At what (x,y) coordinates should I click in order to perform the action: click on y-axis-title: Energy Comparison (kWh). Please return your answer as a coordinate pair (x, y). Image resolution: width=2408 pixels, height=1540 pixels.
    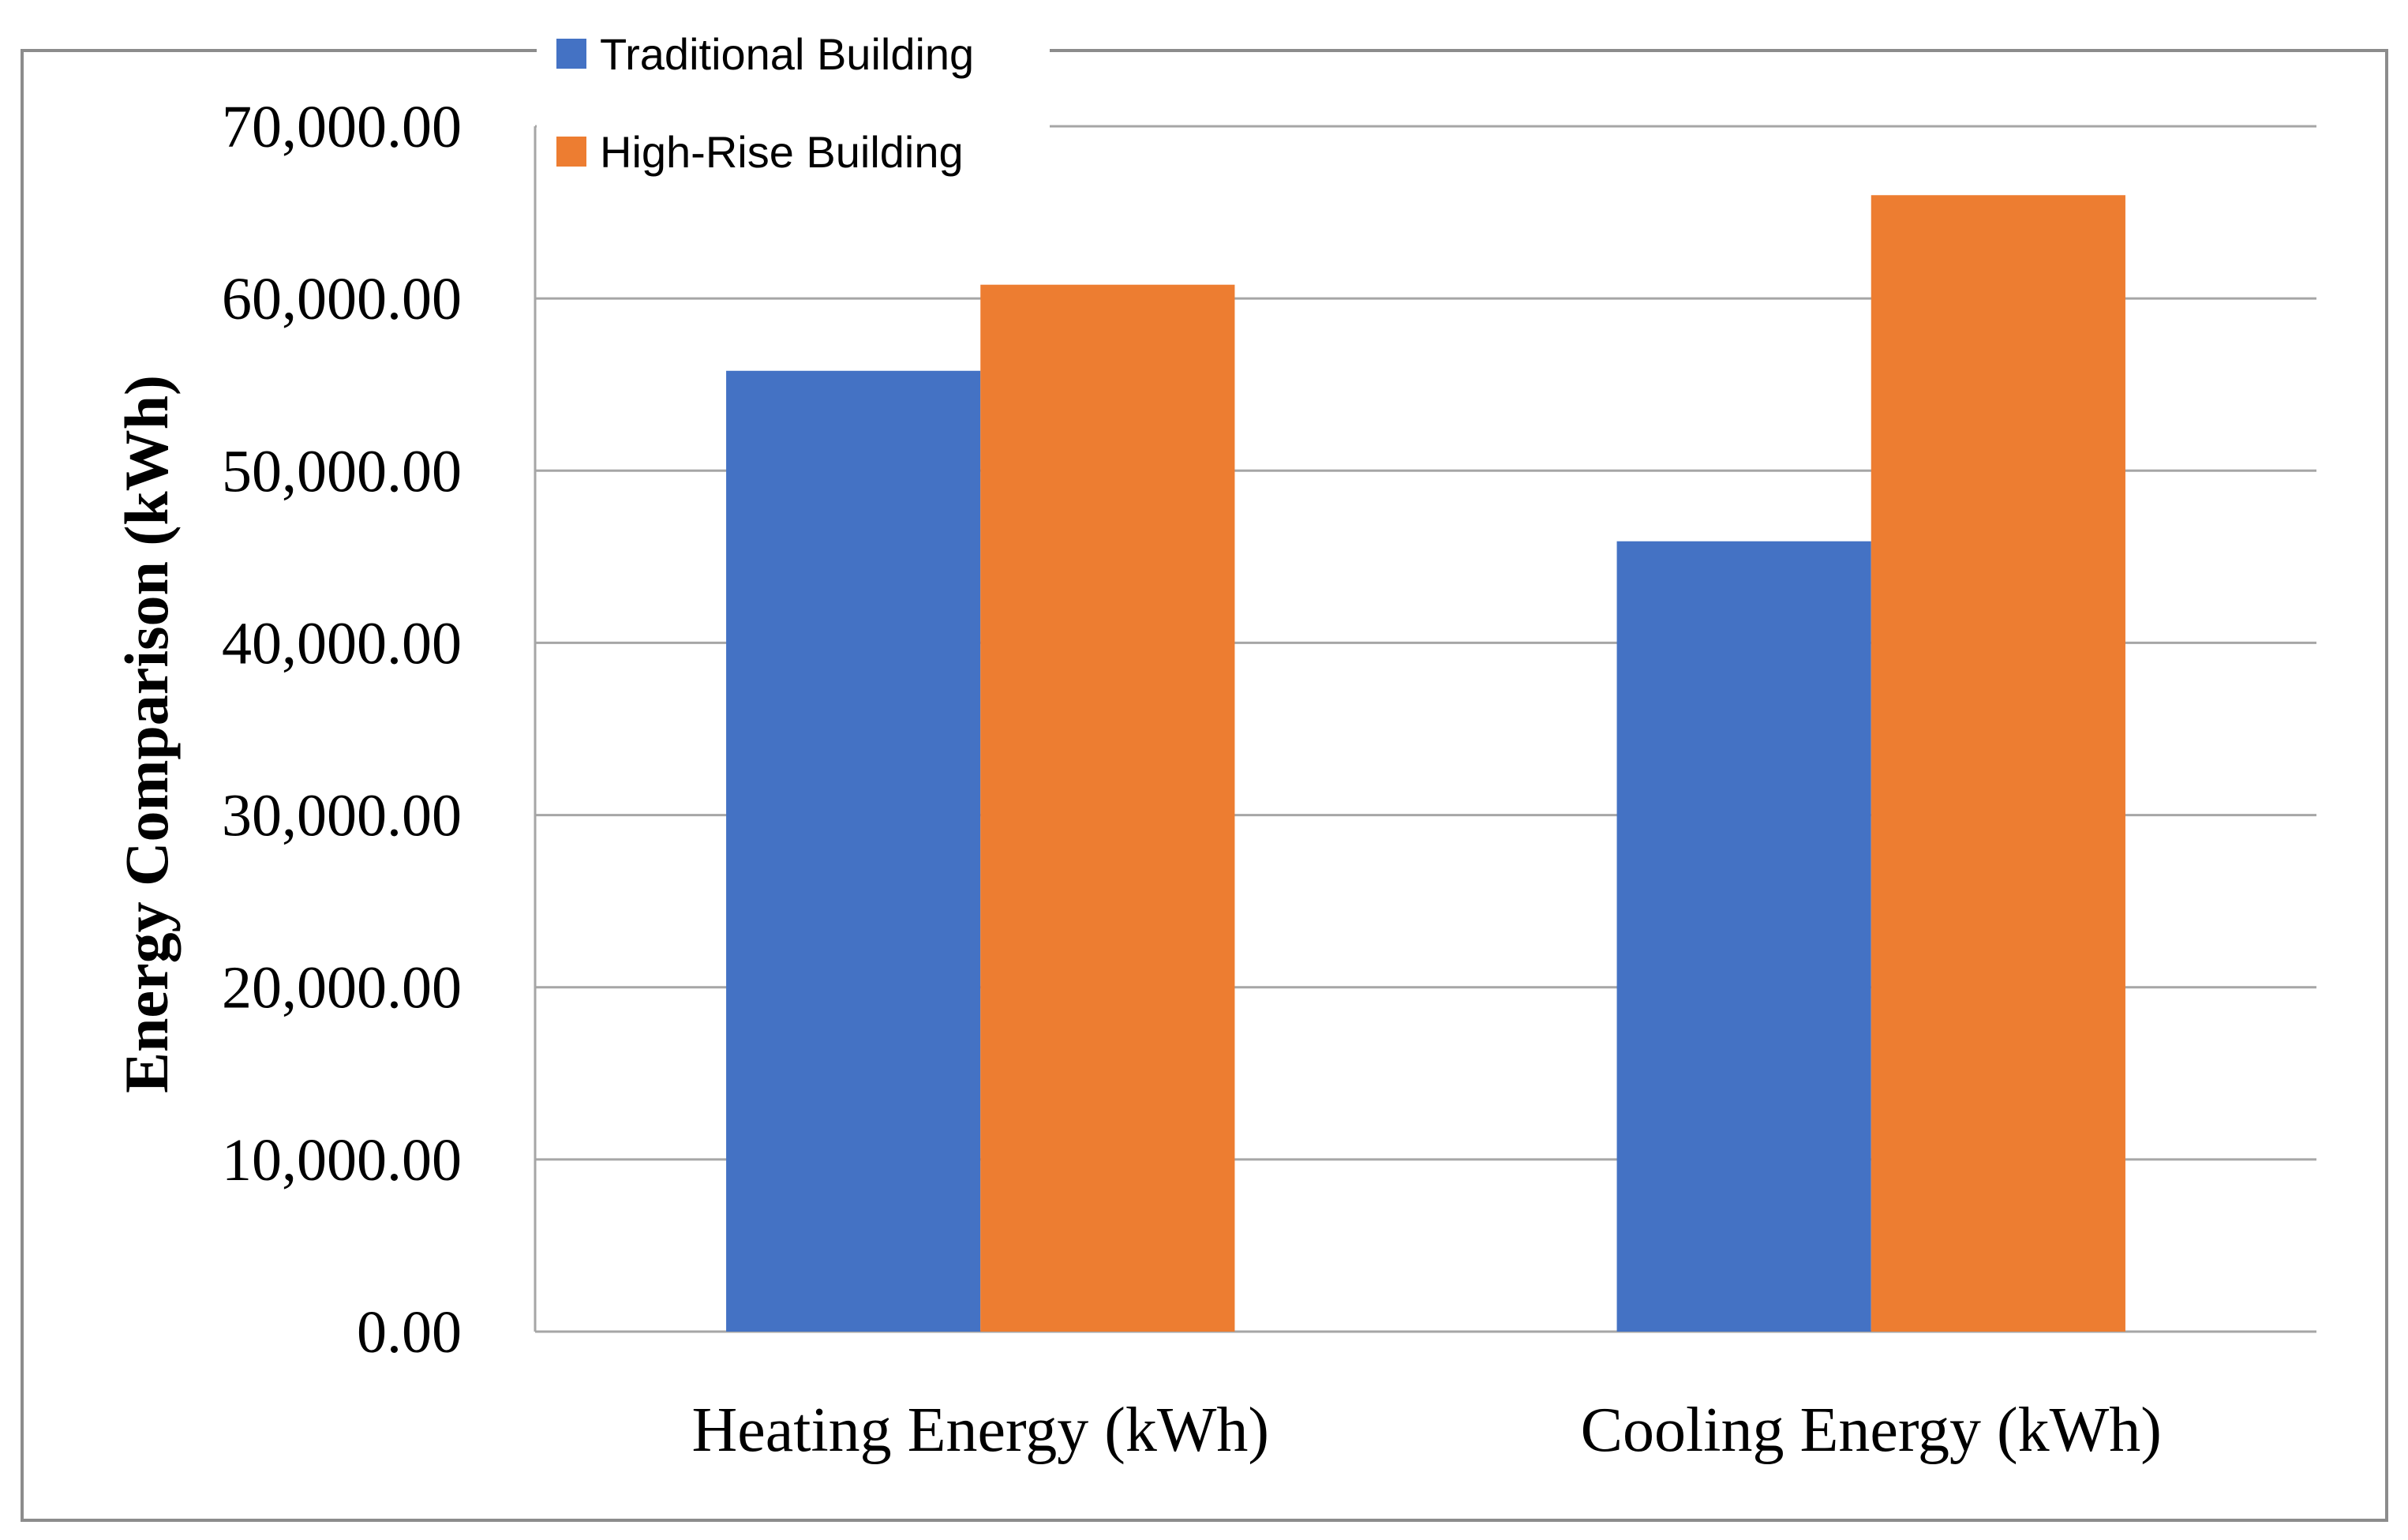
    Looking at the image, I should click on (146, 734).